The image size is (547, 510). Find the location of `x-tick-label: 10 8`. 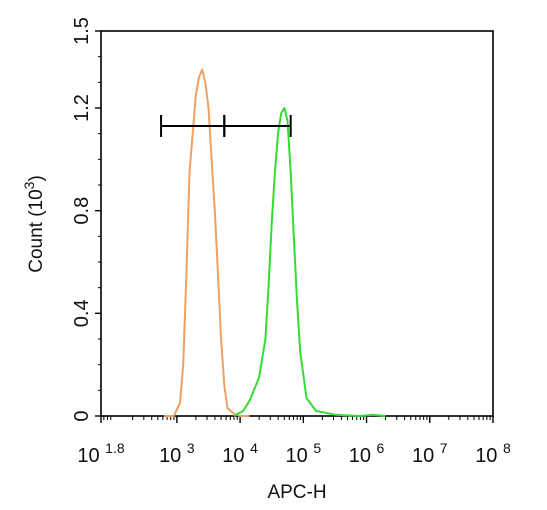

x-tick-label: 10 8 is located at coordinates (493, 453).